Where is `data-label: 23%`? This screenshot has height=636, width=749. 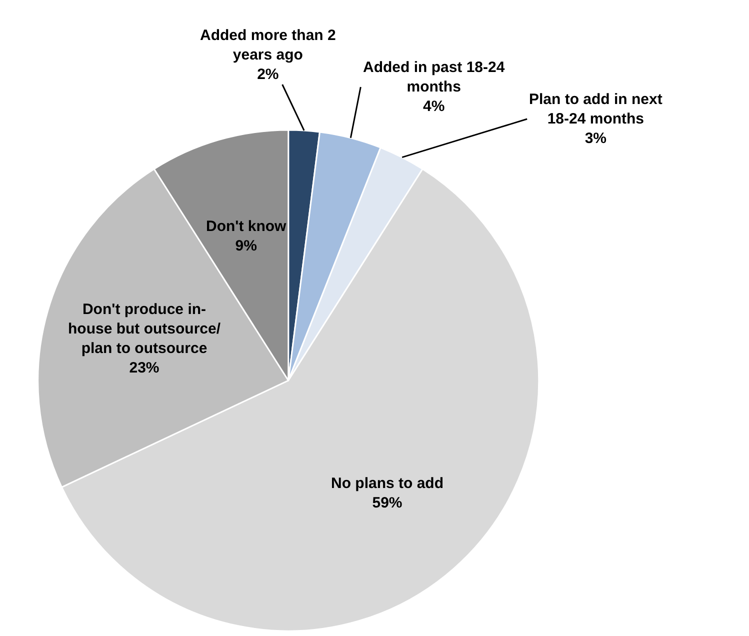 data-label: 23% is located at coordinates (144, 368).